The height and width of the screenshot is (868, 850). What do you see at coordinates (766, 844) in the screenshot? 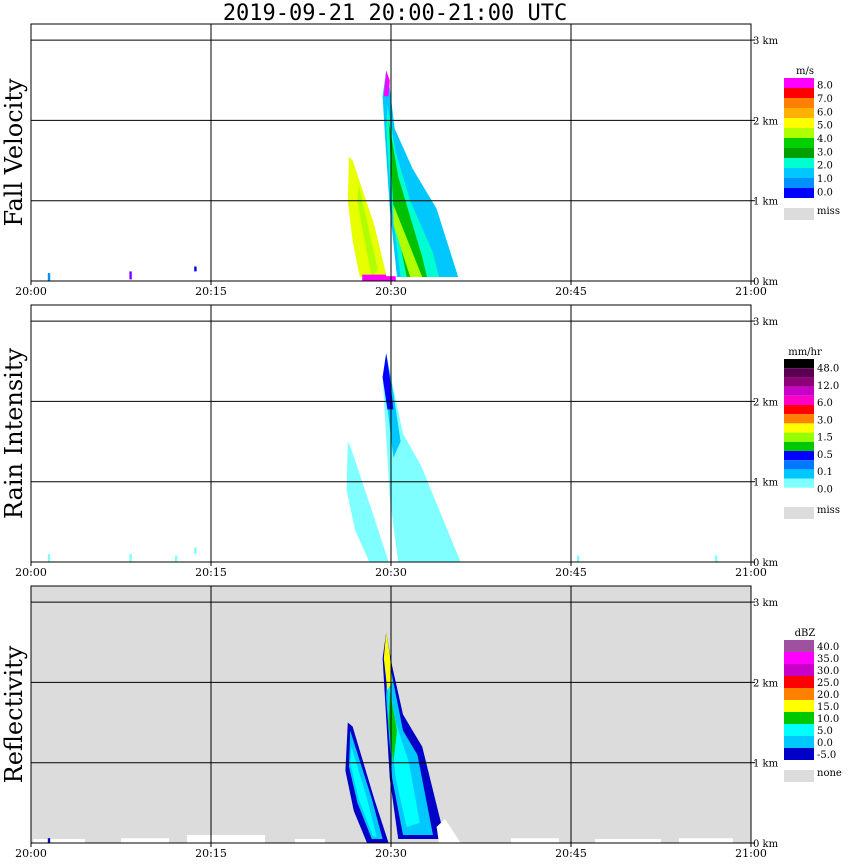
I see `y-tick-label: 0 km` at bounding box center [766, 844].